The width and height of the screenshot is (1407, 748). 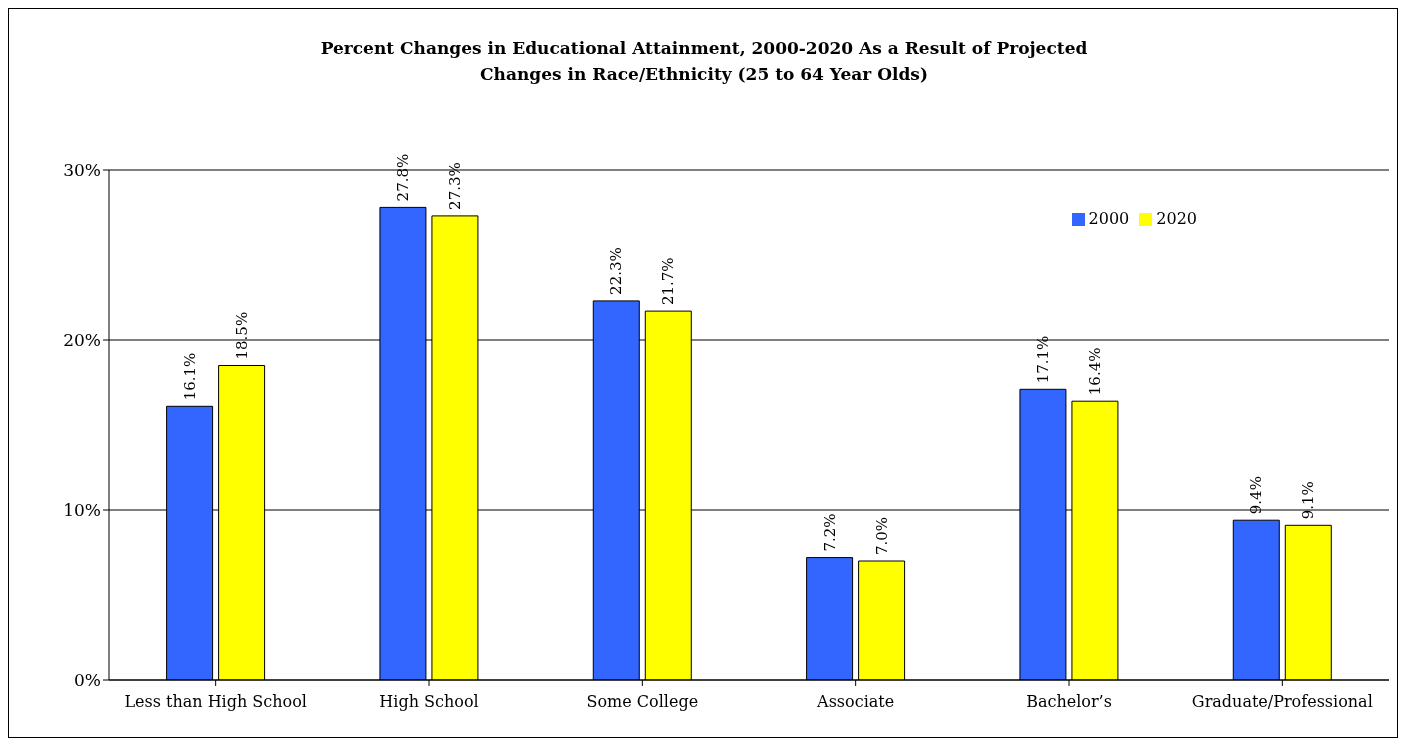 What do you see at coordinates (704, 61) in the screenshot?
I see `chart-title: Percent Changes in Educational Attainment, 2000-2020 As a Result of Projected Changes in Race/Ethnicity (25 to 64 Year Olds)` at bounding box center [704, 61].